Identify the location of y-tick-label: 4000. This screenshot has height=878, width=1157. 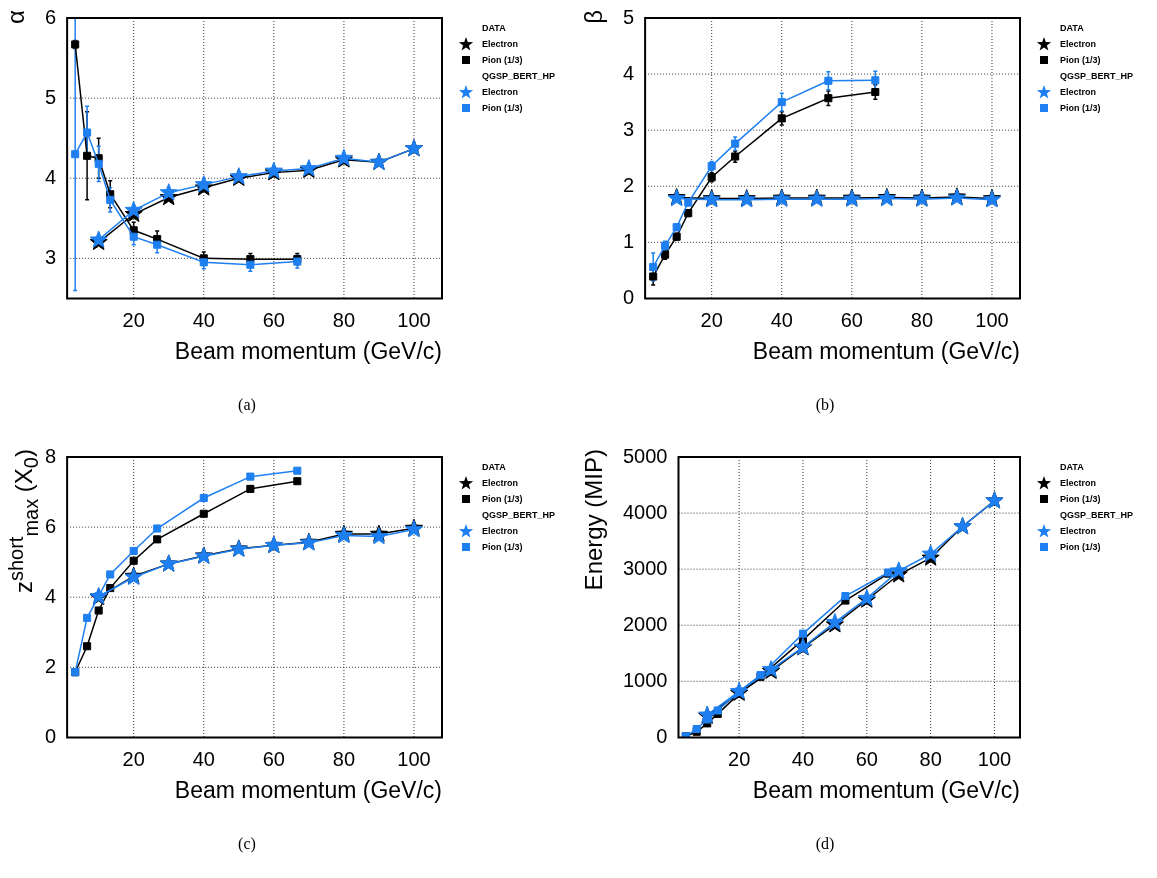
(645, 511).